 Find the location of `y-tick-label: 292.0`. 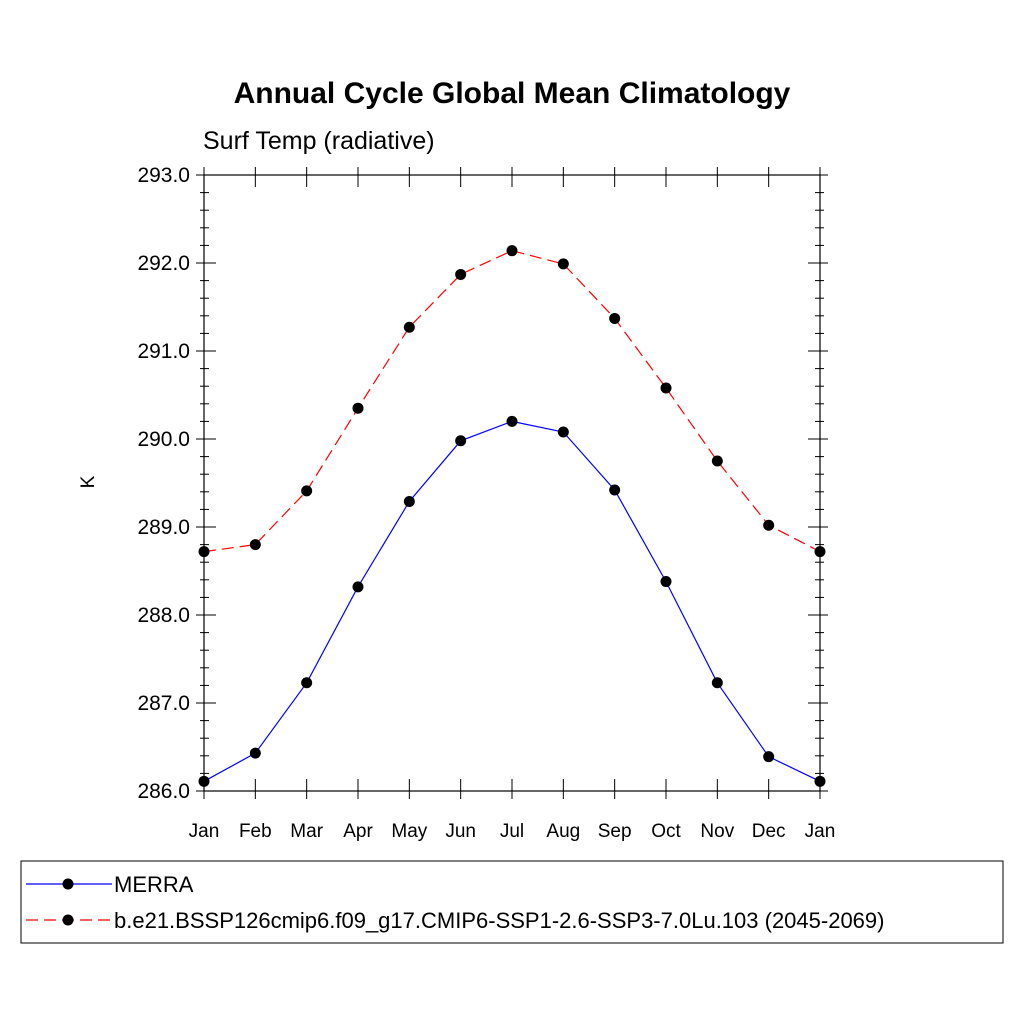

y-tick-label: 292.0 is located at coordinates (163, 263).